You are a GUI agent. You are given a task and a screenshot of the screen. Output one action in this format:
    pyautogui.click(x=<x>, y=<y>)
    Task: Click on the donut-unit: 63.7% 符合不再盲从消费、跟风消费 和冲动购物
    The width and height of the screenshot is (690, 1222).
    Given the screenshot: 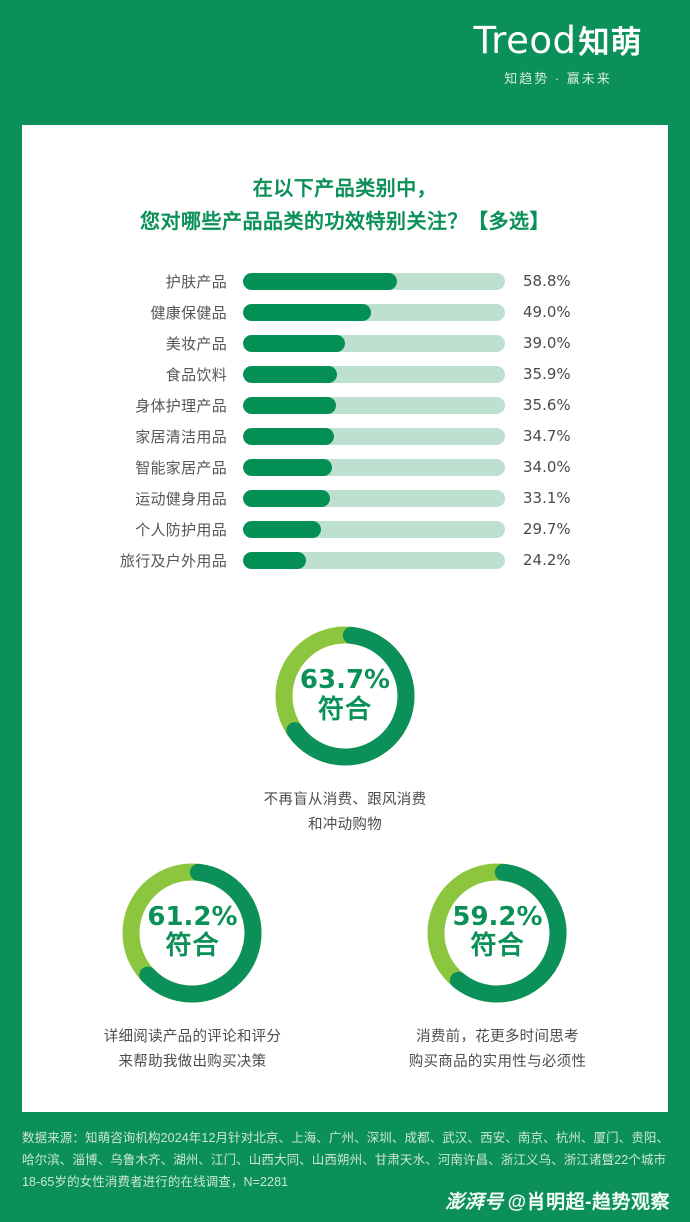 What is the action you would take?
    pyautogui.click(x=345, y=728)
    